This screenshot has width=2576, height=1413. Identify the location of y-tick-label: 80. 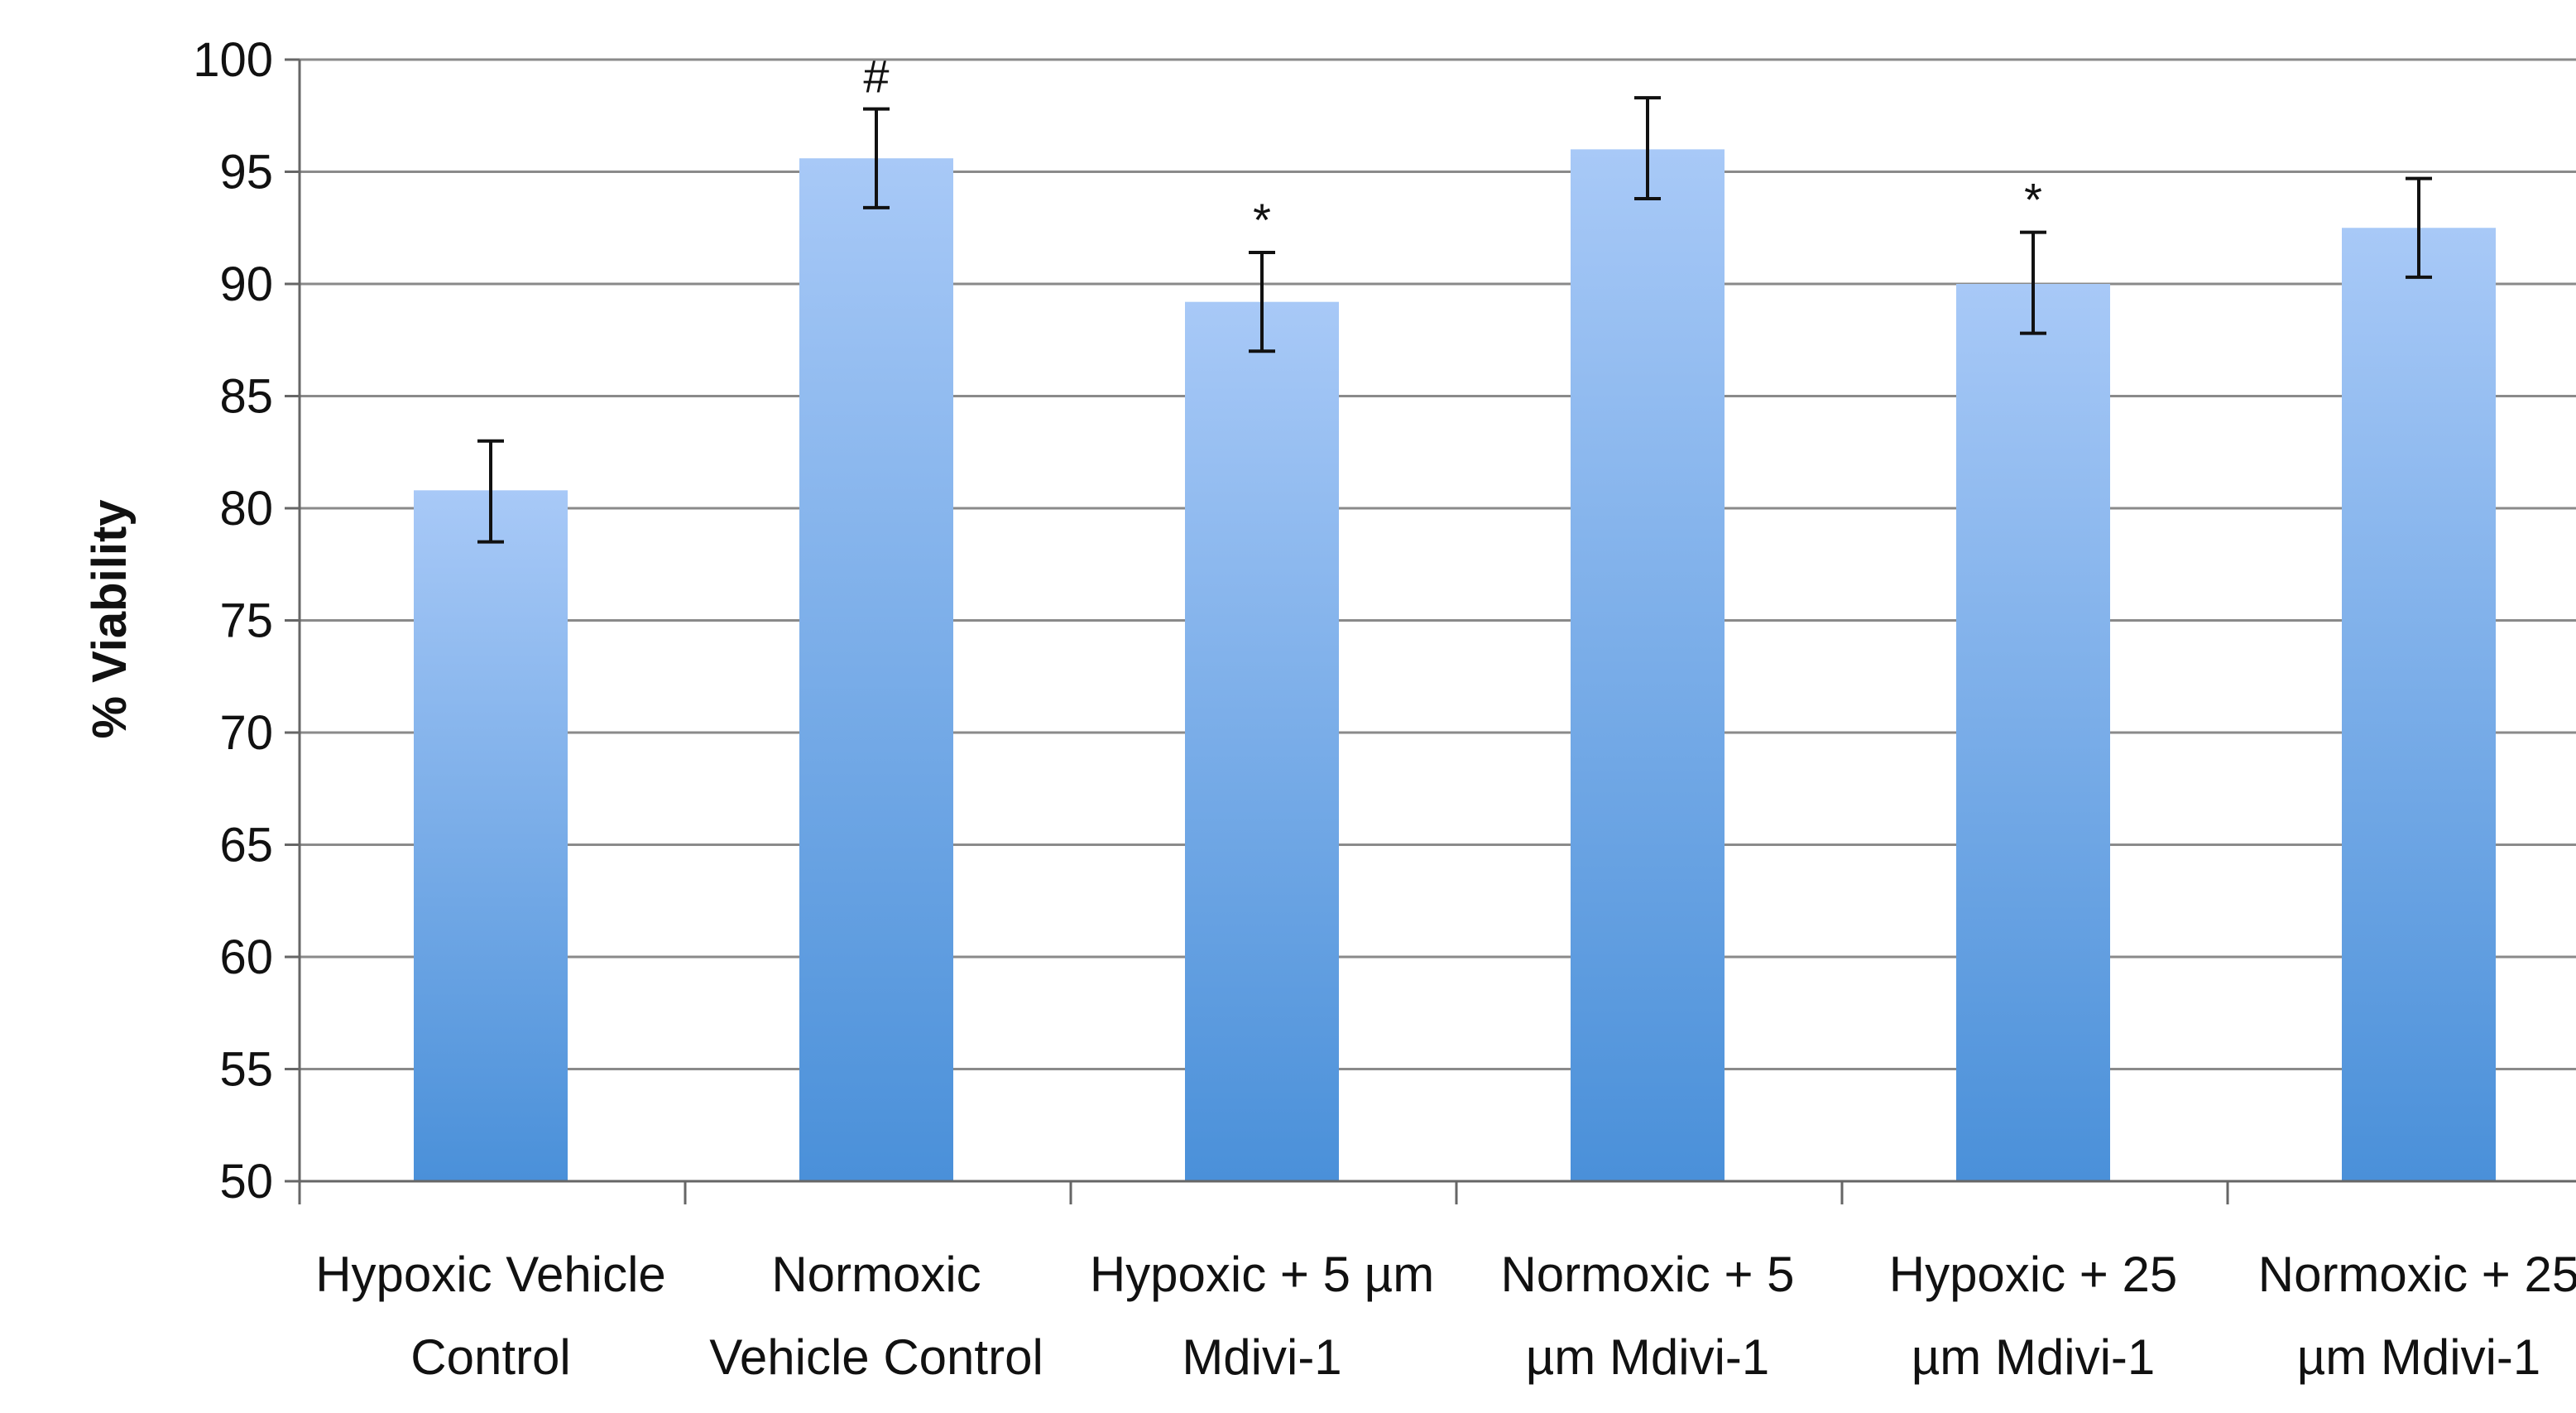
(246, 509).